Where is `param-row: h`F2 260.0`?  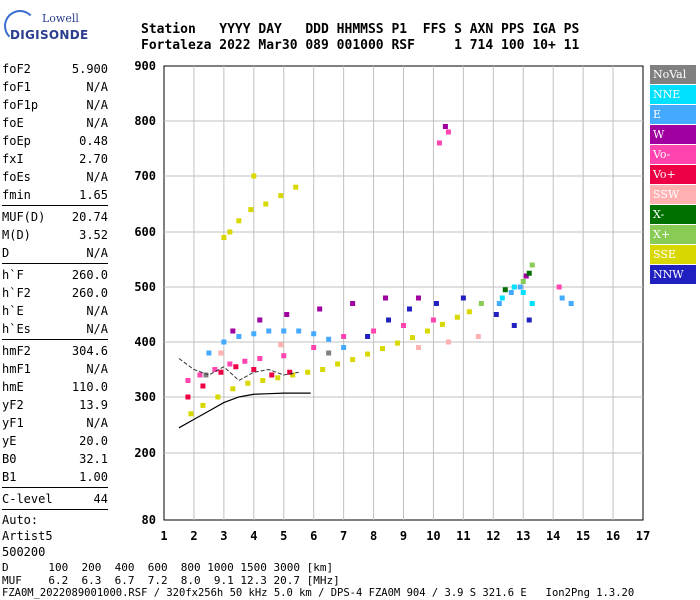
param-row: h`F2 260.0 is located at coordinates (55, 293).